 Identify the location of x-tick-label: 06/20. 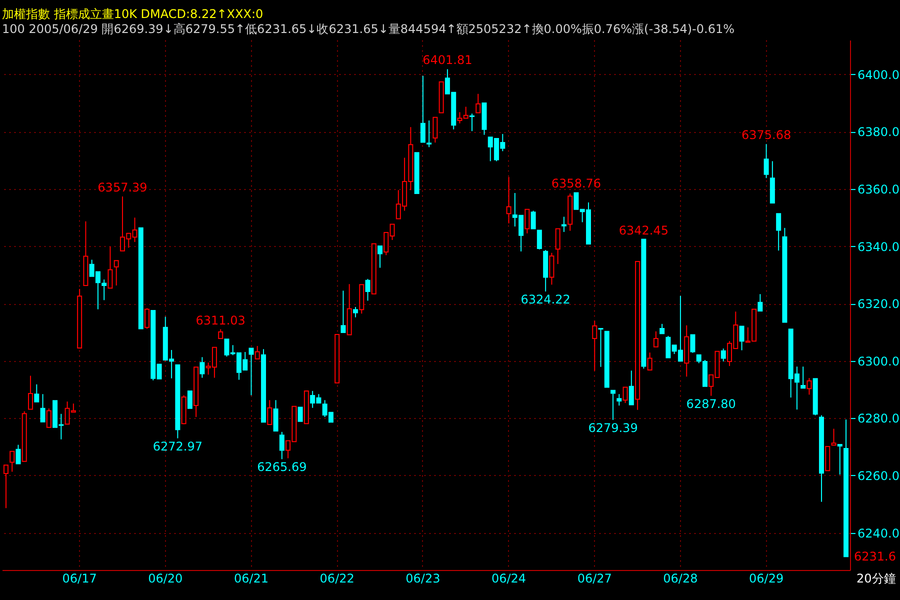
(165, 579).